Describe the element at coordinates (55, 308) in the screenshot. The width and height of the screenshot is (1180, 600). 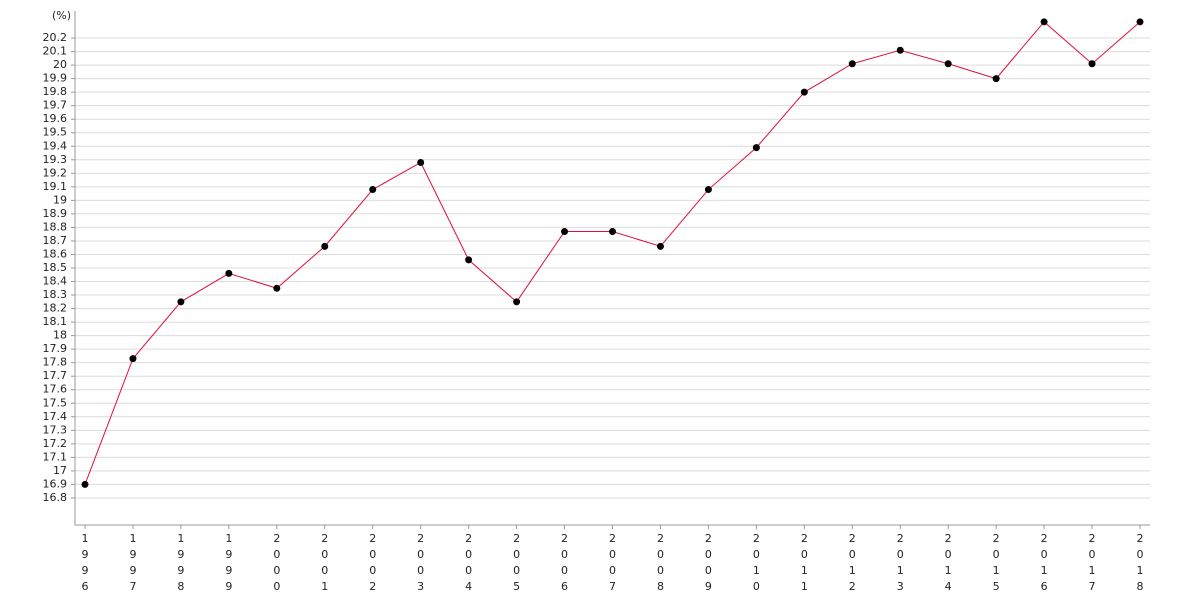
I see `y-tick-label: 18.2` at that location.